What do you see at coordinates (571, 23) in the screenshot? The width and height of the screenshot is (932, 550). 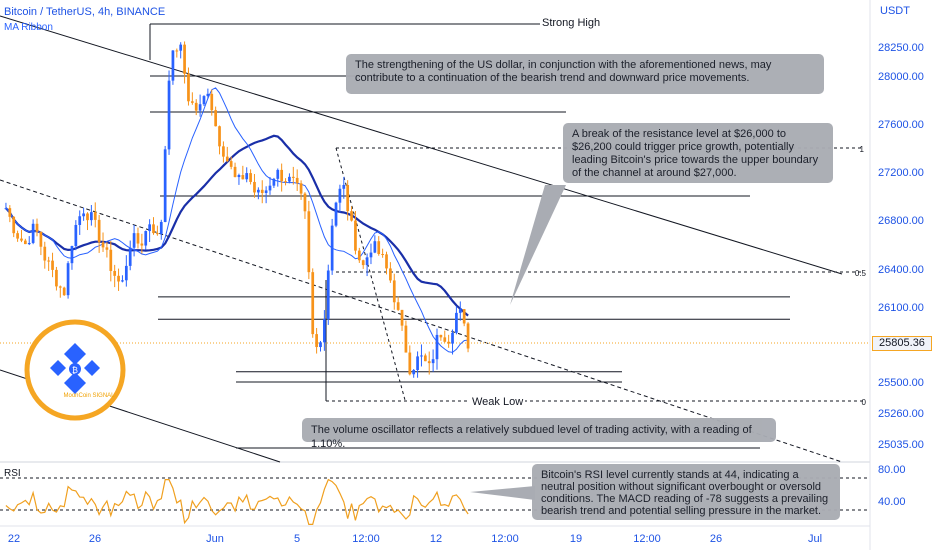 I see `strong-high-label: Strong High` at bounding box center [571, 23].